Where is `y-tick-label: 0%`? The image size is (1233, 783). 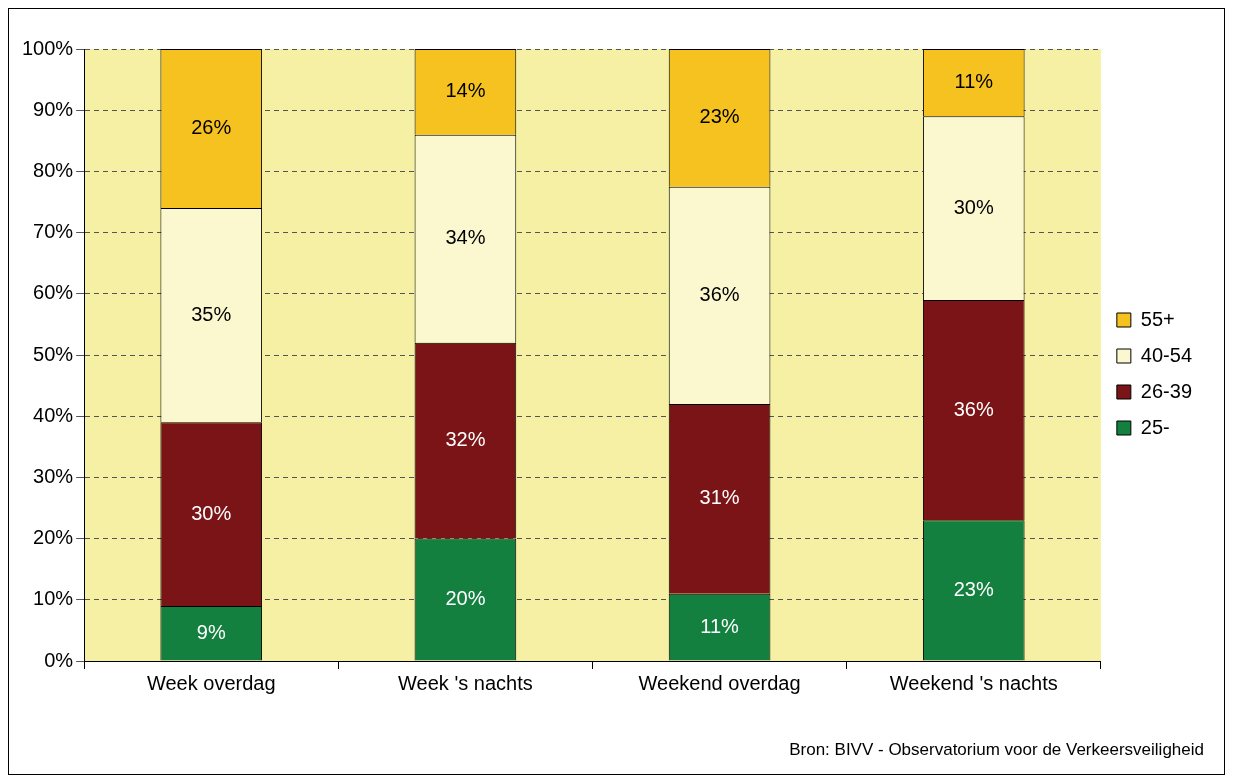
y-tick-label: 0% is located at coordinates (59, 659).